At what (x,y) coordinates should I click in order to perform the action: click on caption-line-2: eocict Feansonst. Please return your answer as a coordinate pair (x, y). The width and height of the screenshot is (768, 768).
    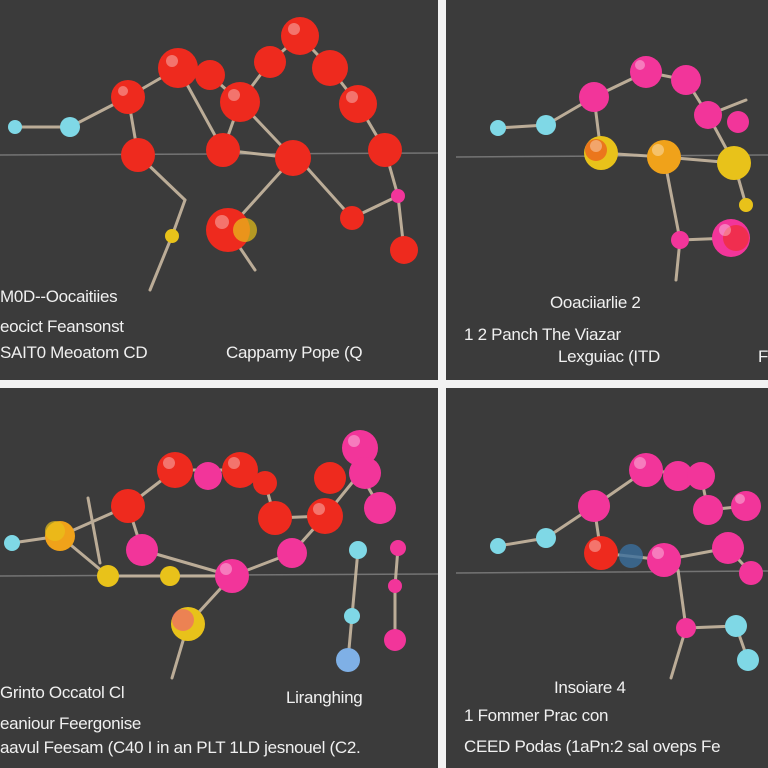
    Looking at the image, I should click on (62, 326).